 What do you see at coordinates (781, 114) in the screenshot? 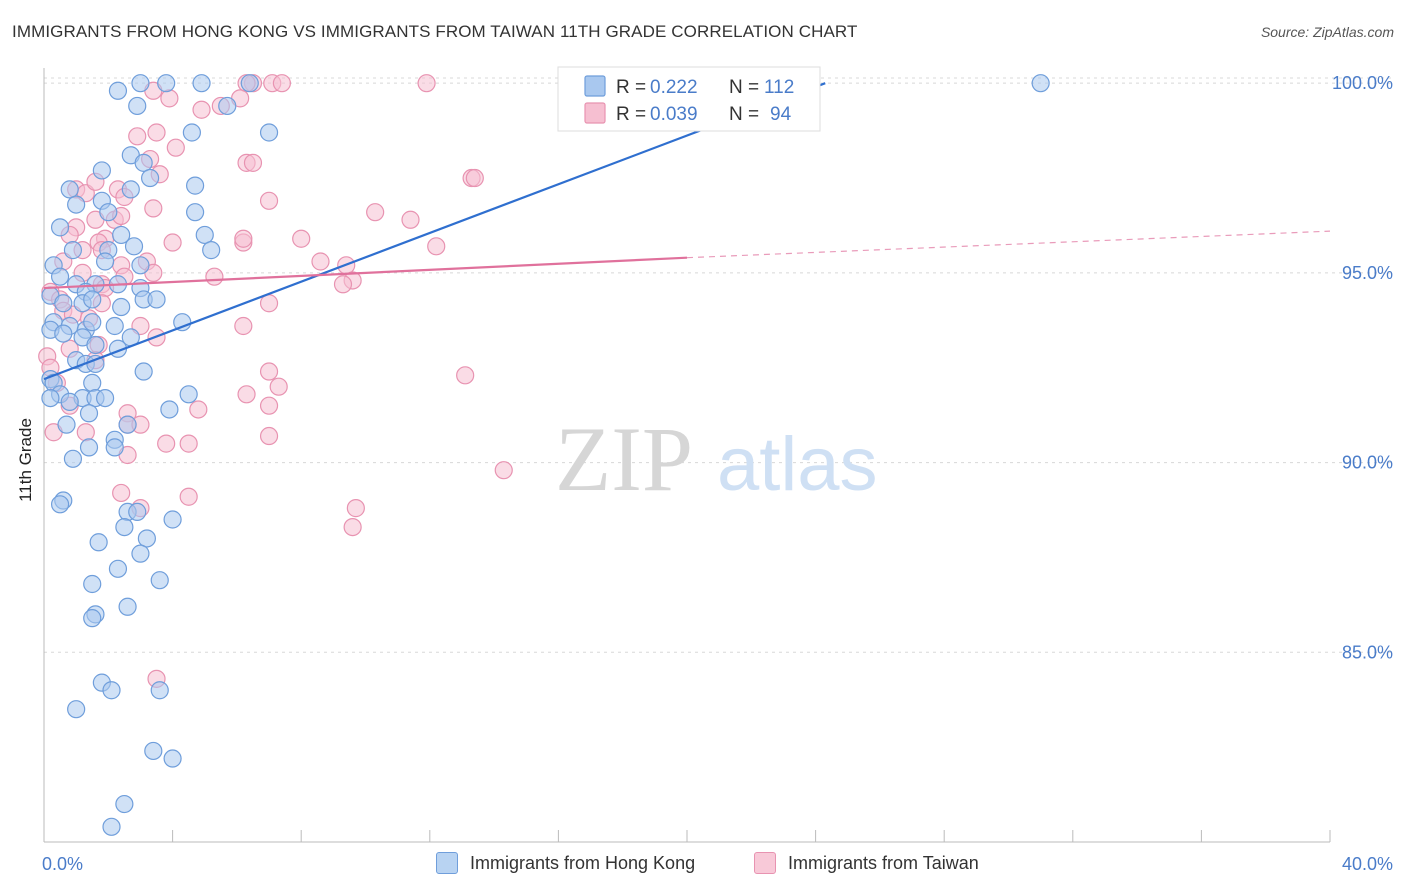
I see `stats-n-value: 94` at bounding box center [781, 114].